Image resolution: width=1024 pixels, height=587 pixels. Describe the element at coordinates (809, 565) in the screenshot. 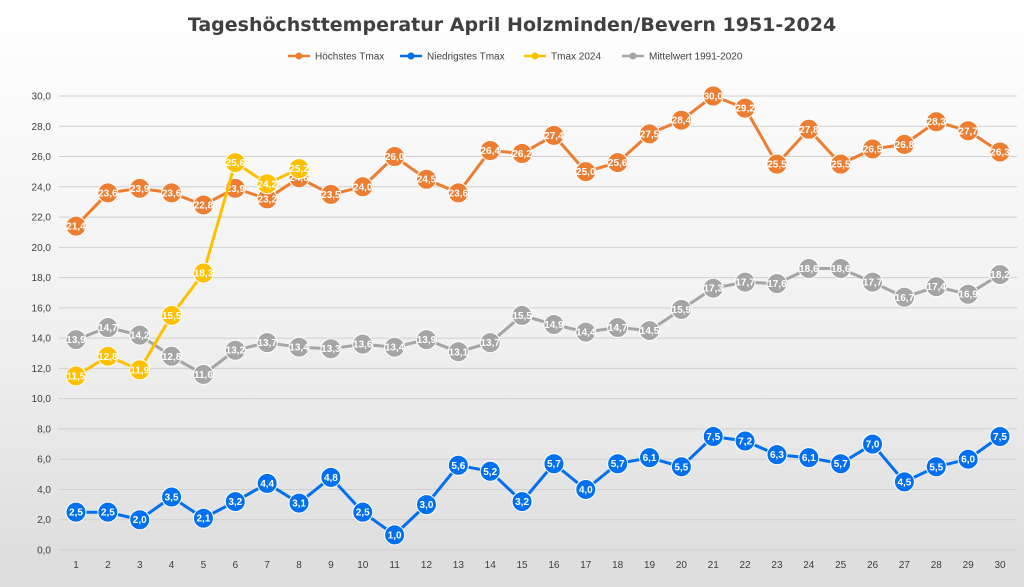

I see `x-tick-label: 24` at that location.